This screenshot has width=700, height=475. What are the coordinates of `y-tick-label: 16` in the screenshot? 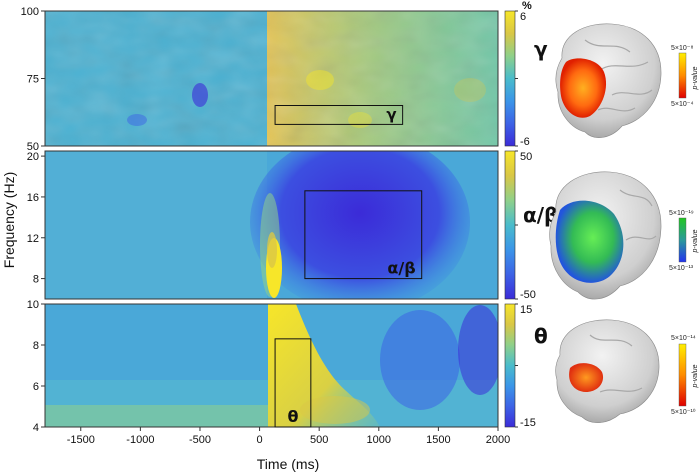 It's located at (33, 198).